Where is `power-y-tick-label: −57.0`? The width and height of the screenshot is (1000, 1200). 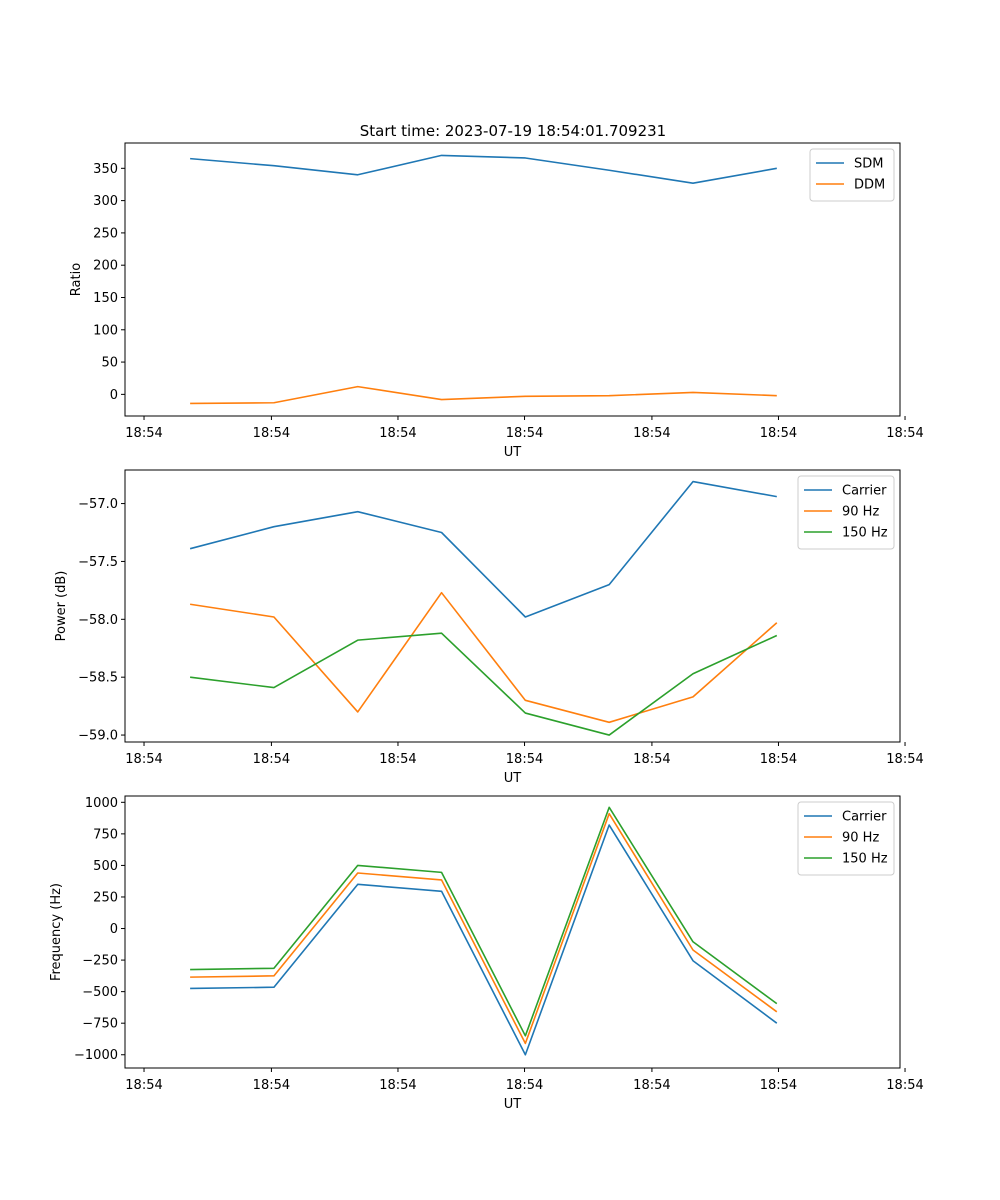 power-y-tick-label: −57.0 is located at coordinates (98, 504).